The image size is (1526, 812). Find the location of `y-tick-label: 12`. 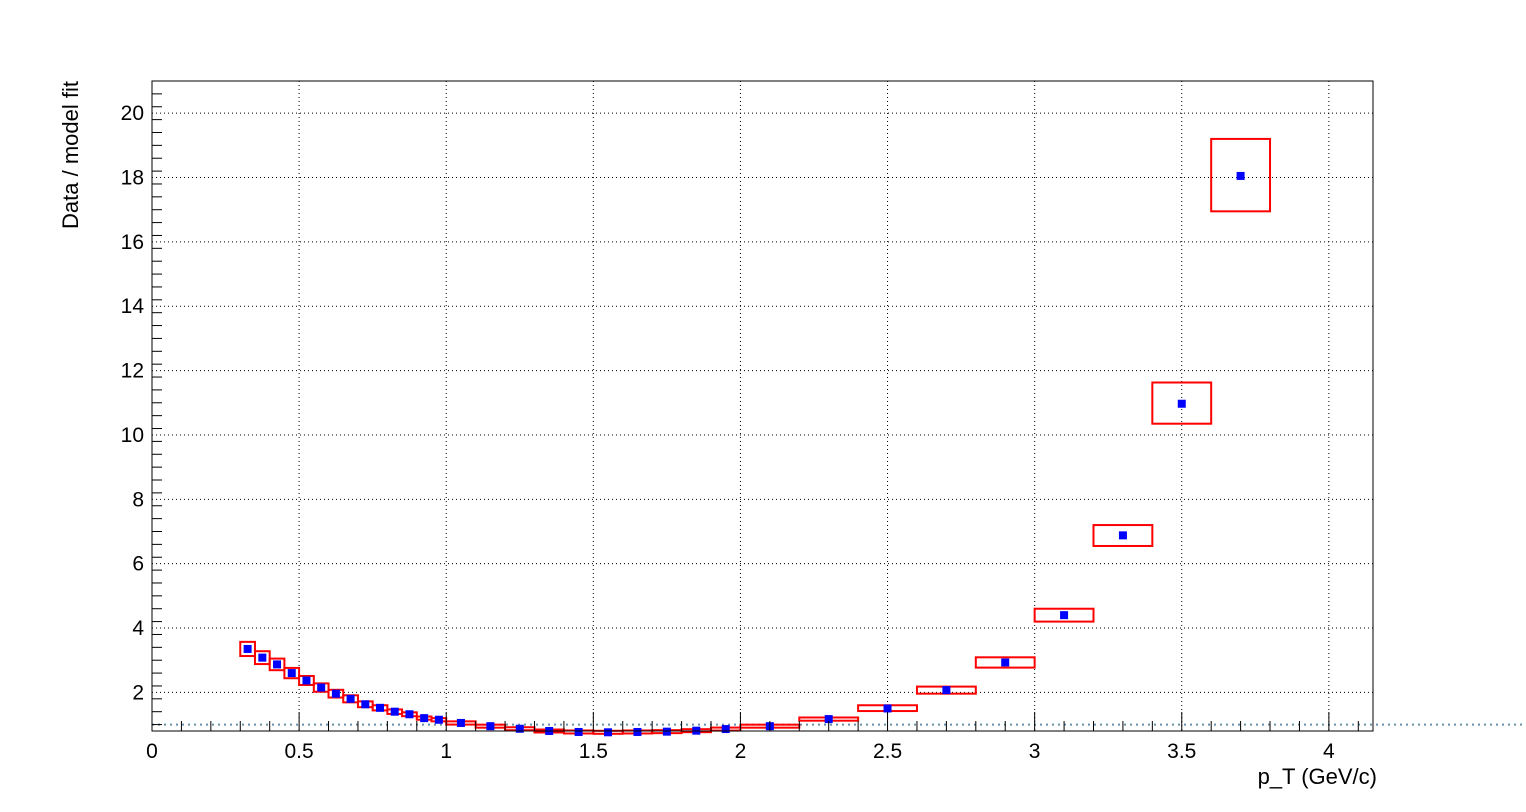

y-tick-label: 12 is located at coordinates (132, 371).